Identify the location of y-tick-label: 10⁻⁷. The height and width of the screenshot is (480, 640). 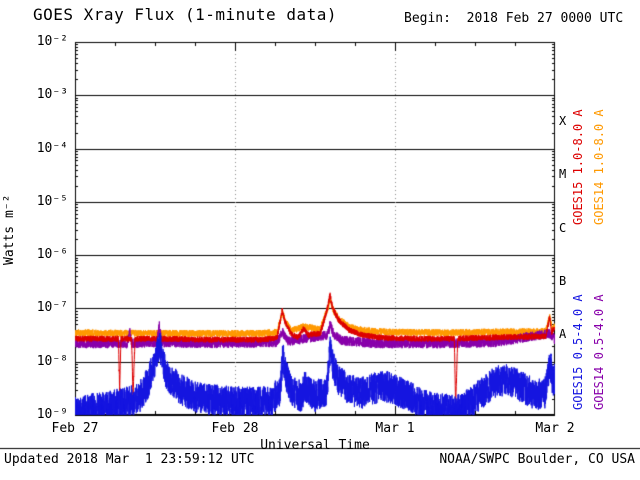
(52, 307).